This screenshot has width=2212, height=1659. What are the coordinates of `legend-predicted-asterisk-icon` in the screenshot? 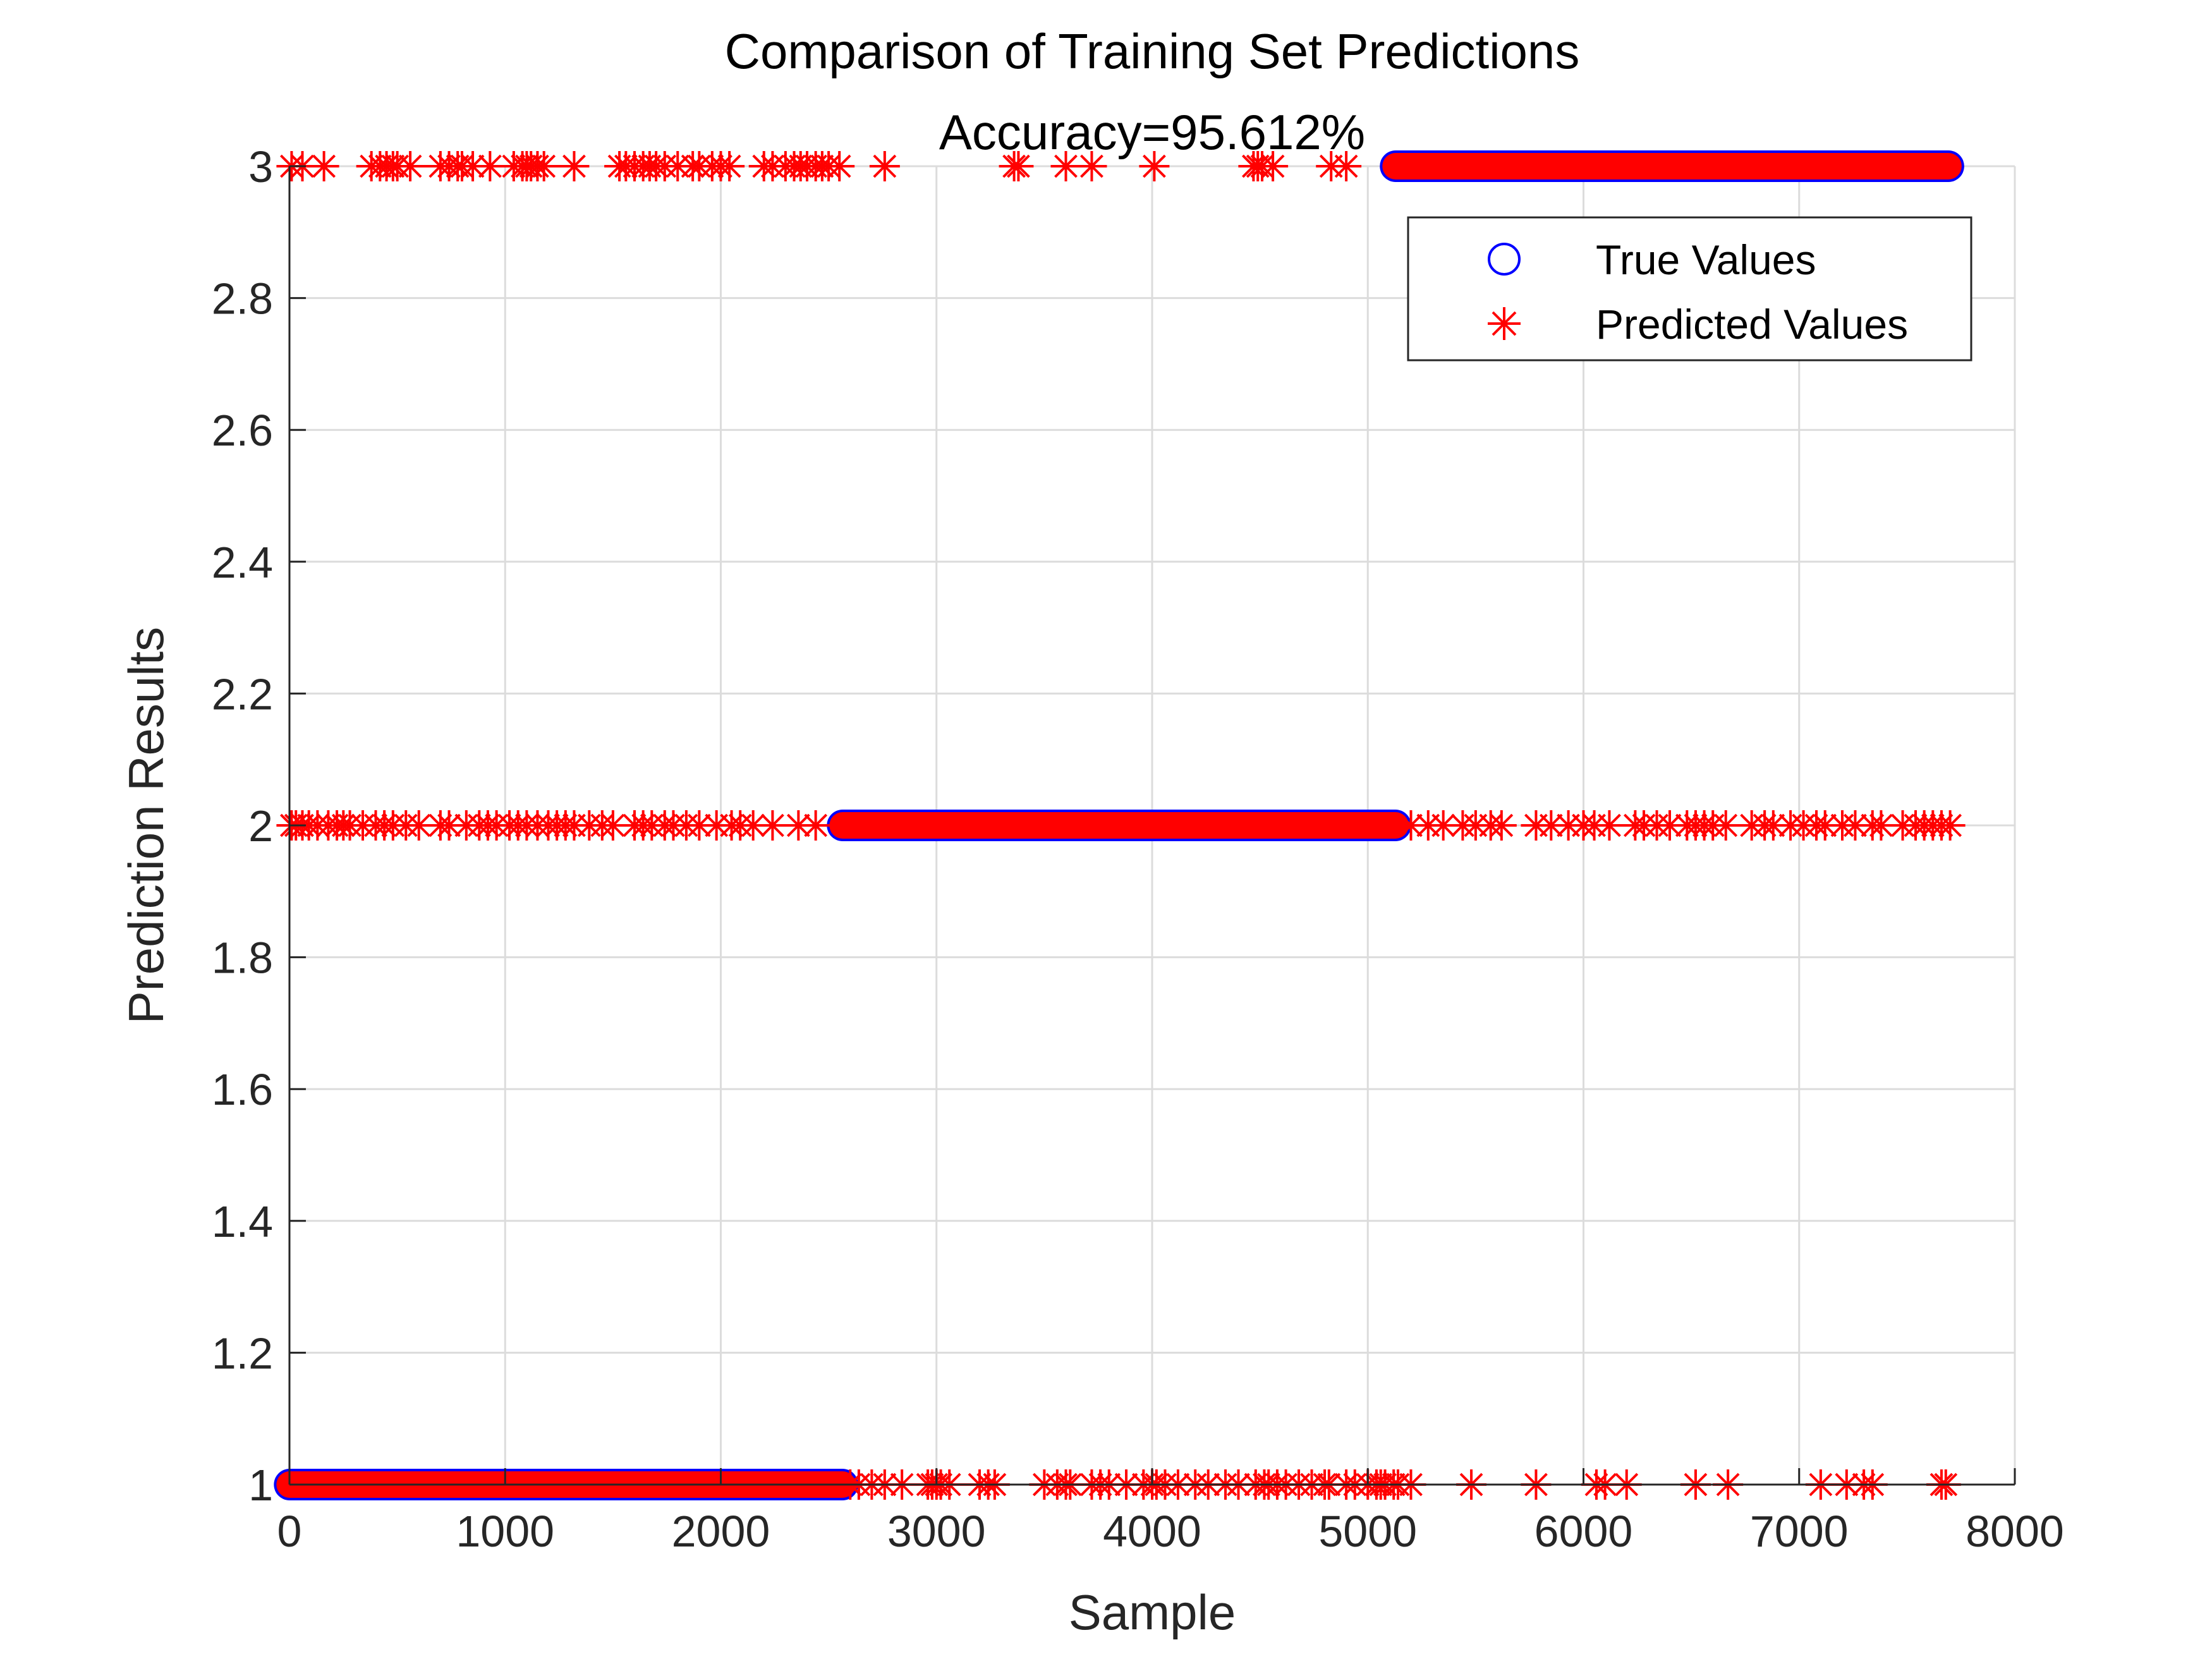 It's located at (1504, 323).